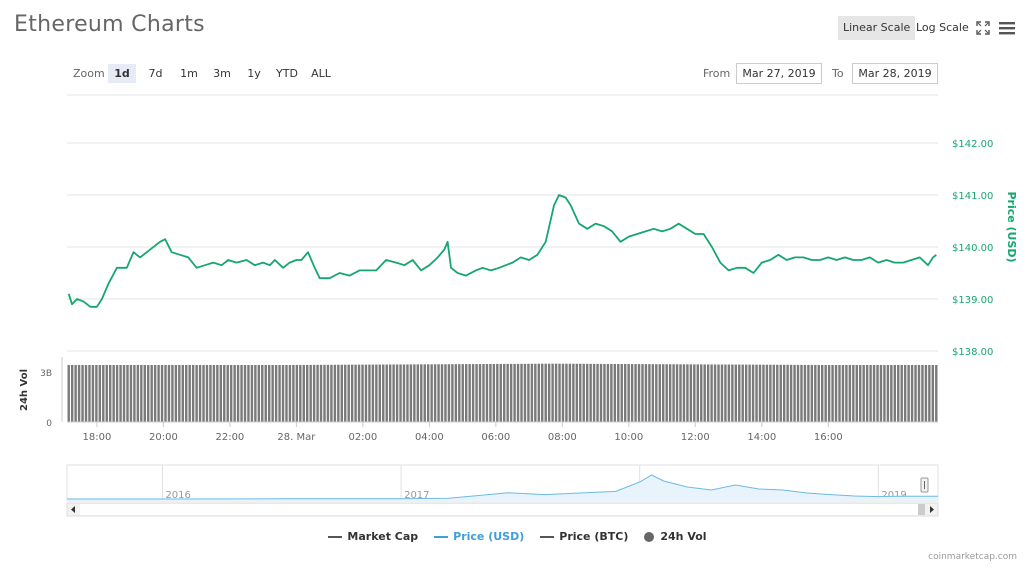 Image resolution: width=1035 pixels, height=573 pixels. I want to click on scroll-right-icon, so click(932, 509).